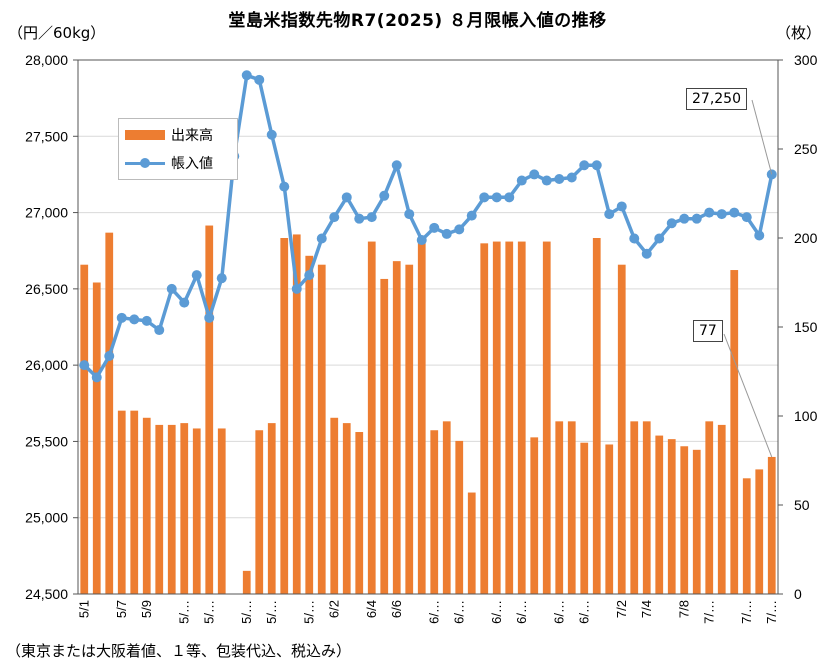 The width and height of the screenshot is (835, 665). What do you see at coordinates (417, 21) in the screenshot?
I see `chart-title: 堂島米指数先物R7(2025) ８月限帳入値の推移` at bounding box center [417, 21].